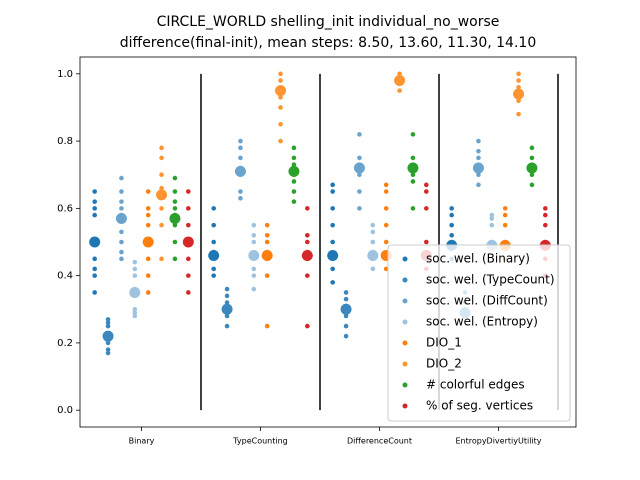  Describe the element at coordinates (65, 410) in the screenshot. I see `y-tick-label: 0.0` at that location.